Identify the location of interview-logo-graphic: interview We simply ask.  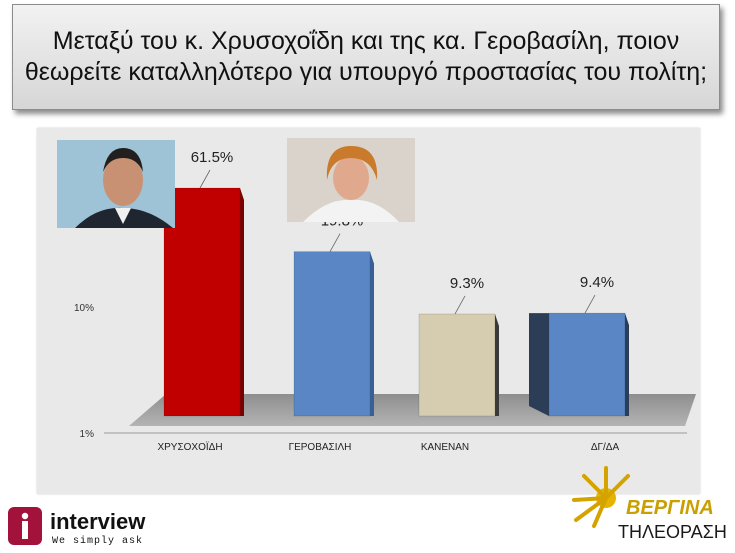
(77, 527).